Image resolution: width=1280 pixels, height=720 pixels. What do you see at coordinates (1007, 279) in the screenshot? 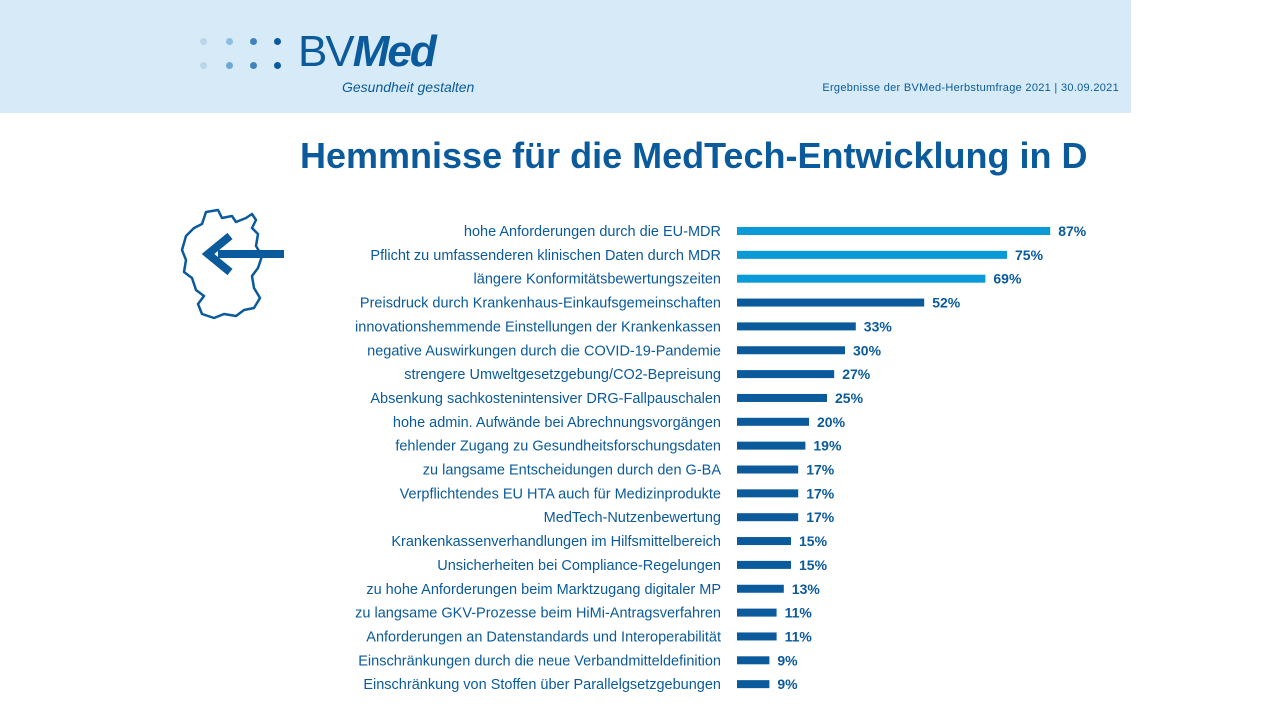
I see `bar-value-label: 69%` at bounding box center [1007, 279].